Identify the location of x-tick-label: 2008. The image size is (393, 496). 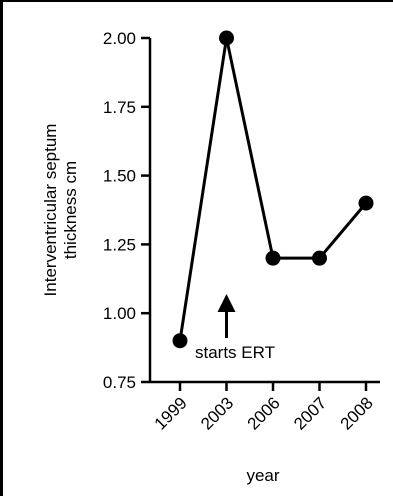
(357, 413).